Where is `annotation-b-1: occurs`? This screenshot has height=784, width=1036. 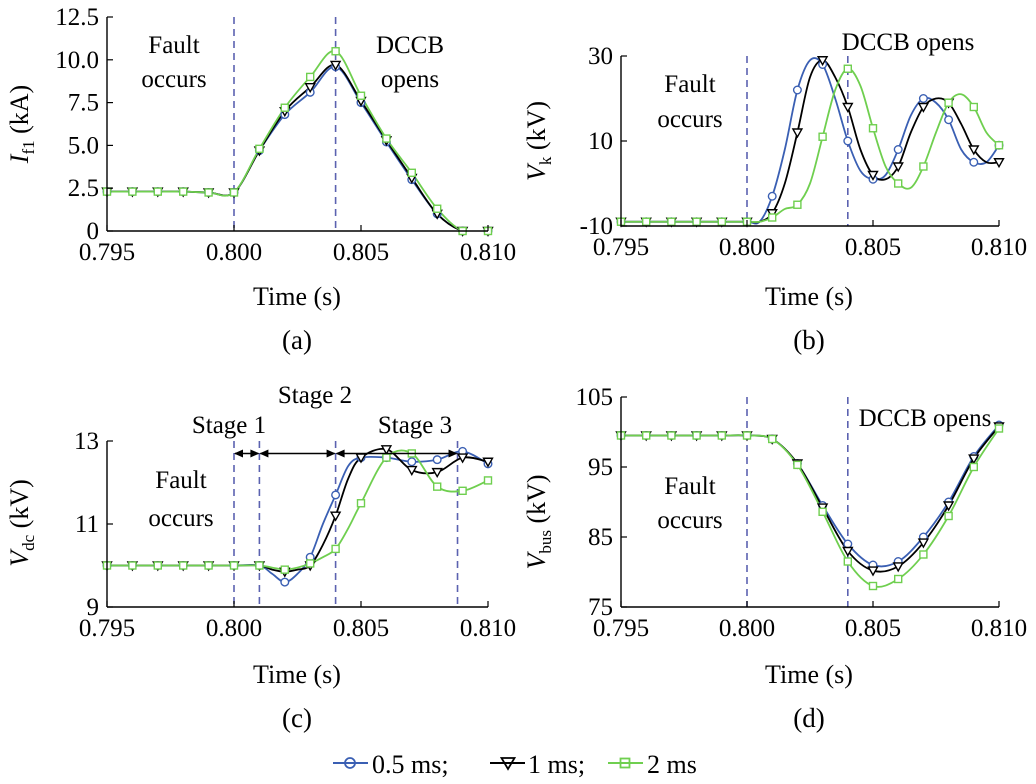
annotation-b-1: occurs is located at coordinates (689, 119).